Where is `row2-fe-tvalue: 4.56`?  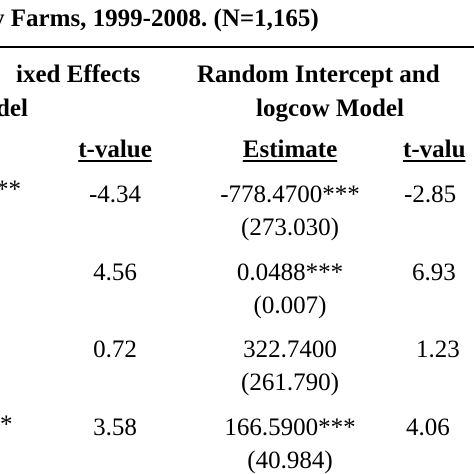
row2-fe-tvalue: 4.56 is located at coordinates (115, 272).